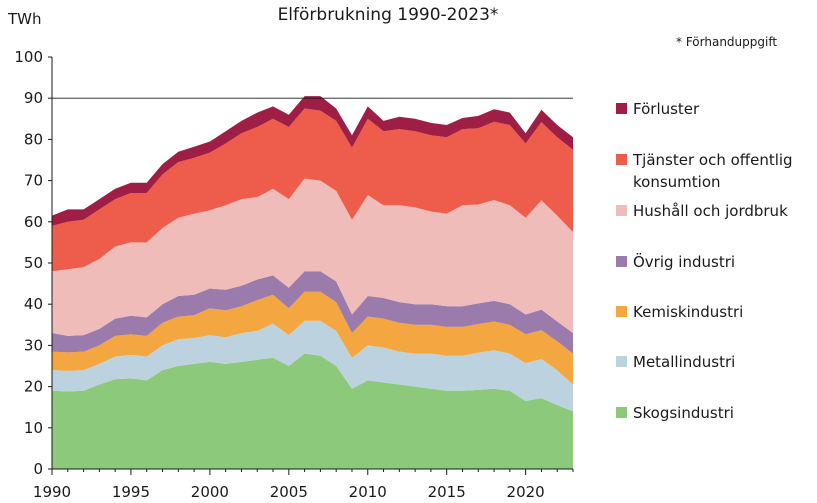  Describe the element at coordinates (33, 345) in the screenshot. I see `y-tick-label-30: 30` at that location.